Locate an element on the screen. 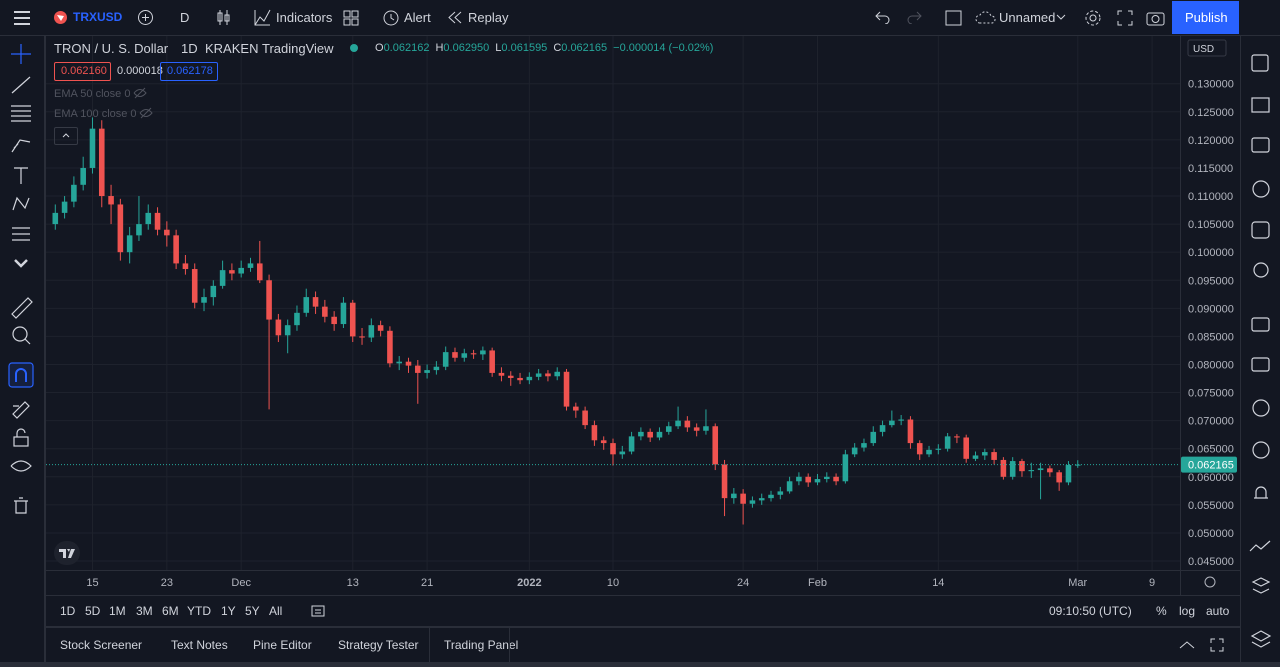 This screenshot has height=667, width=1280. news-icon is located at coordinates (1260, 105).